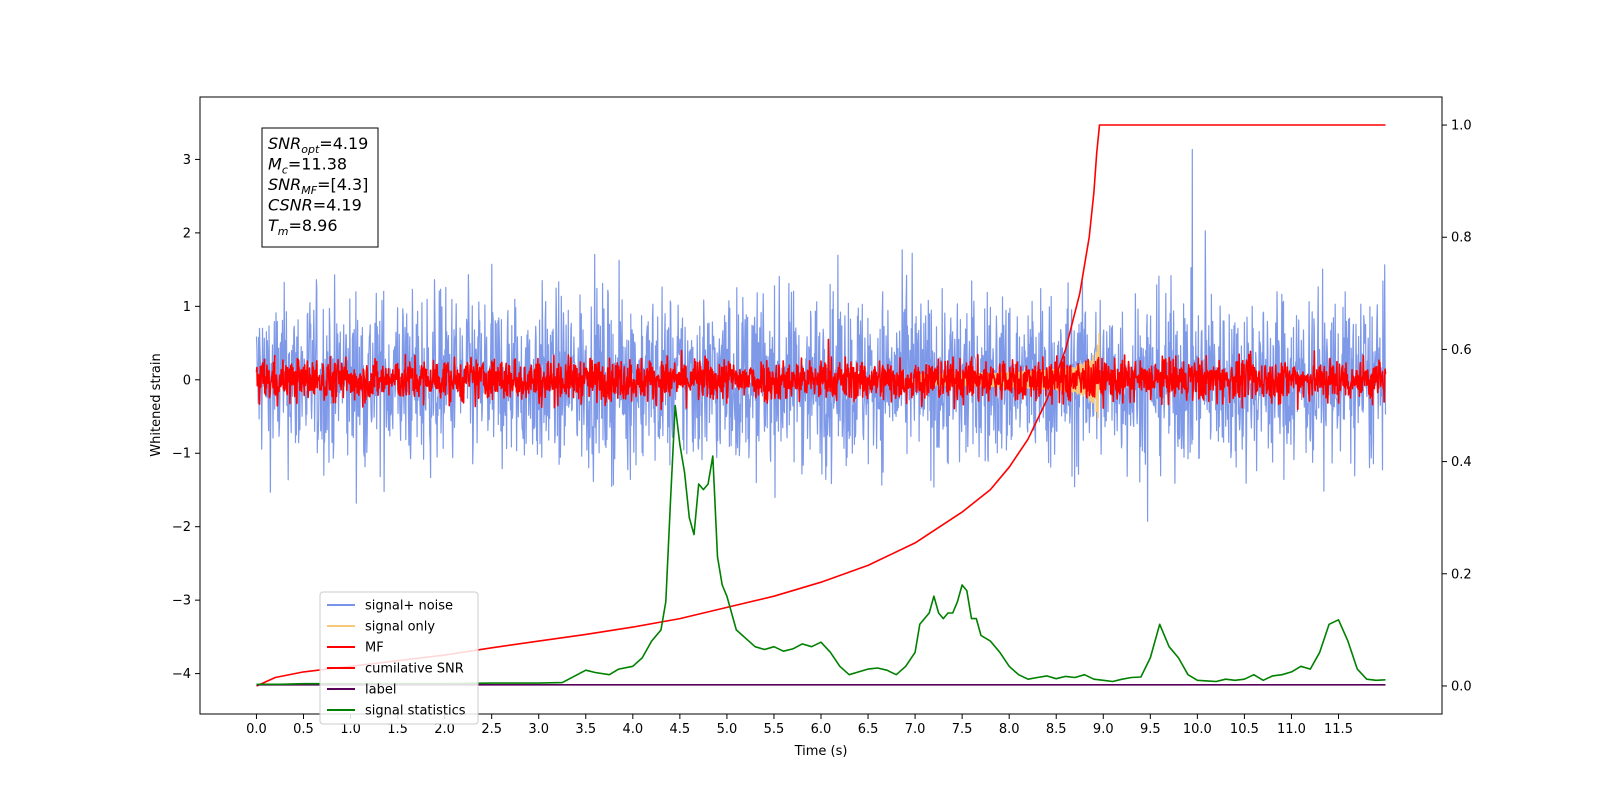  Describe the element at coordinates (727, 729) in the screenshot. I see `x-tick-label: 5.0` at that location.